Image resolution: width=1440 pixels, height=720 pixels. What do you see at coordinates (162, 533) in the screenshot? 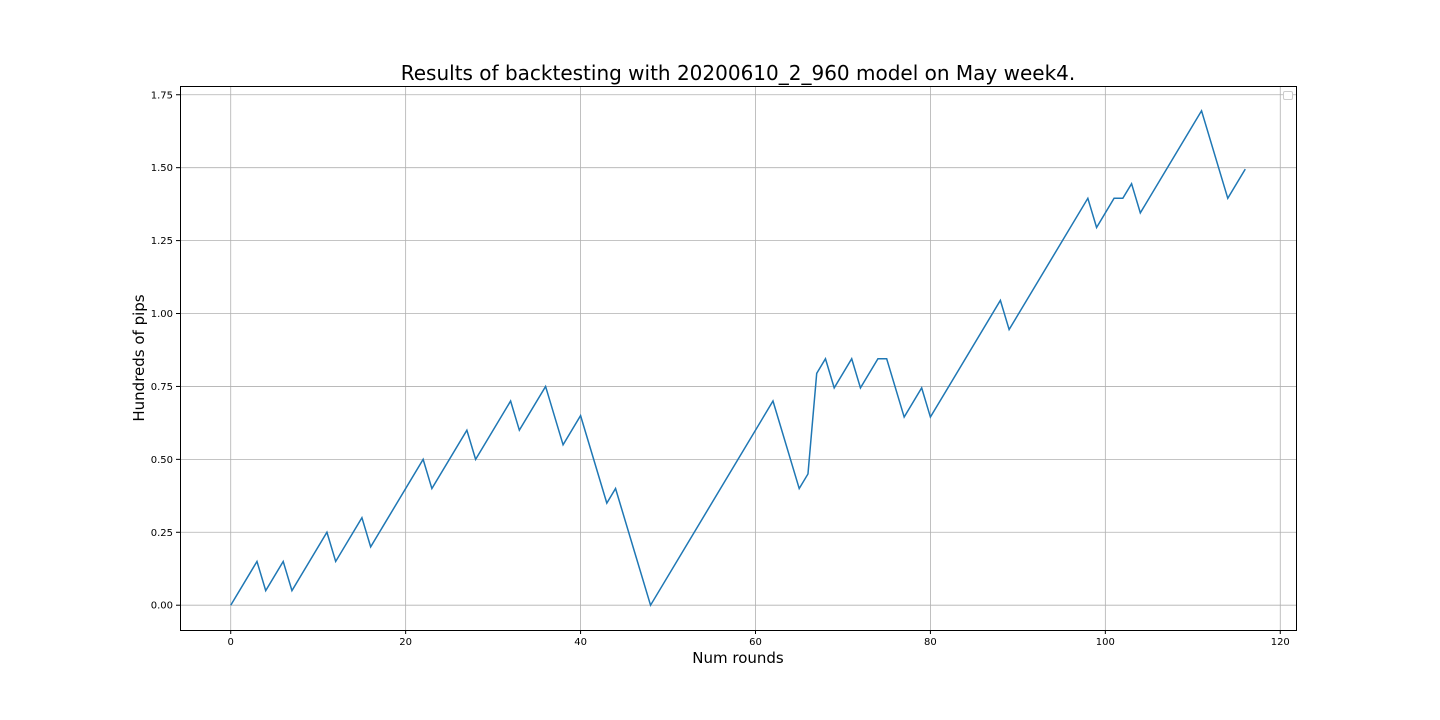
I see `y-tick-label: 0.25` at bounding box center [162, 533].